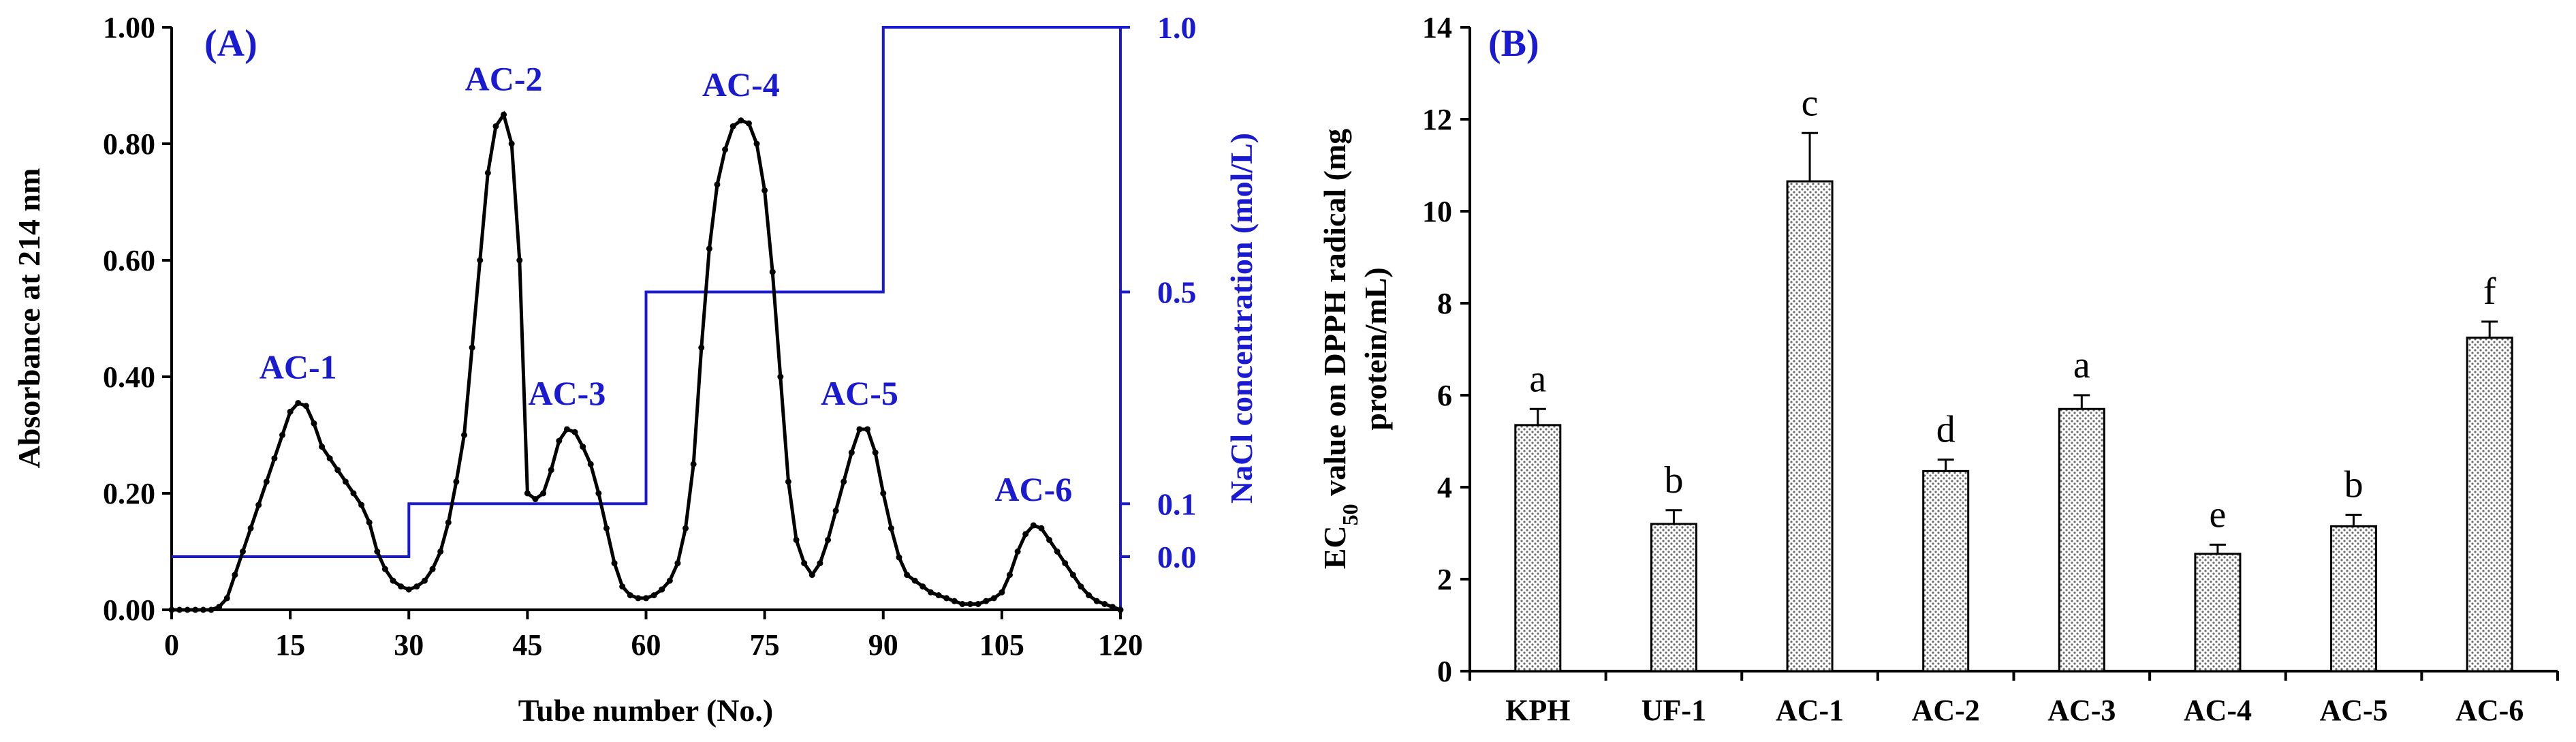  I want to click on x-tick-label: 120, so click(1120, 645).